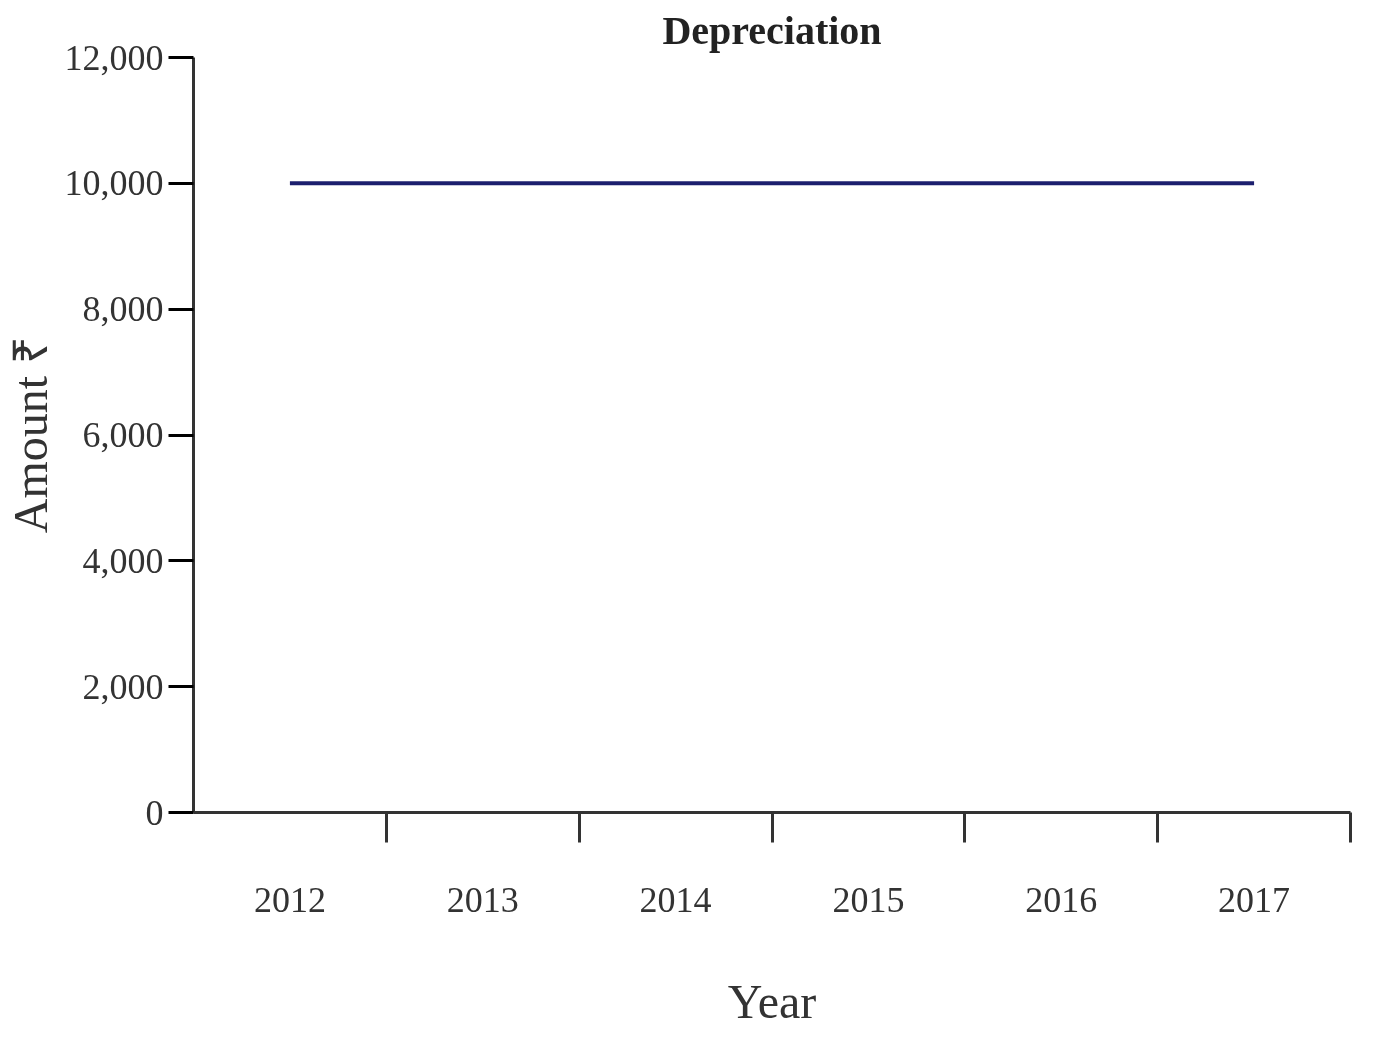  What do you see at coordinates (772, 30) in the screenshot?
I see `chart-title: Depreciation` at bounding box center [772, 30].